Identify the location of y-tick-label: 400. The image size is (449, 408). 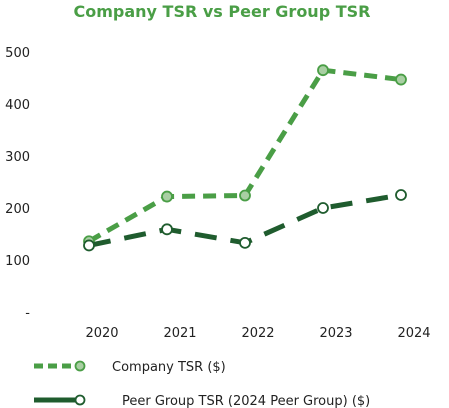
(17, 105).